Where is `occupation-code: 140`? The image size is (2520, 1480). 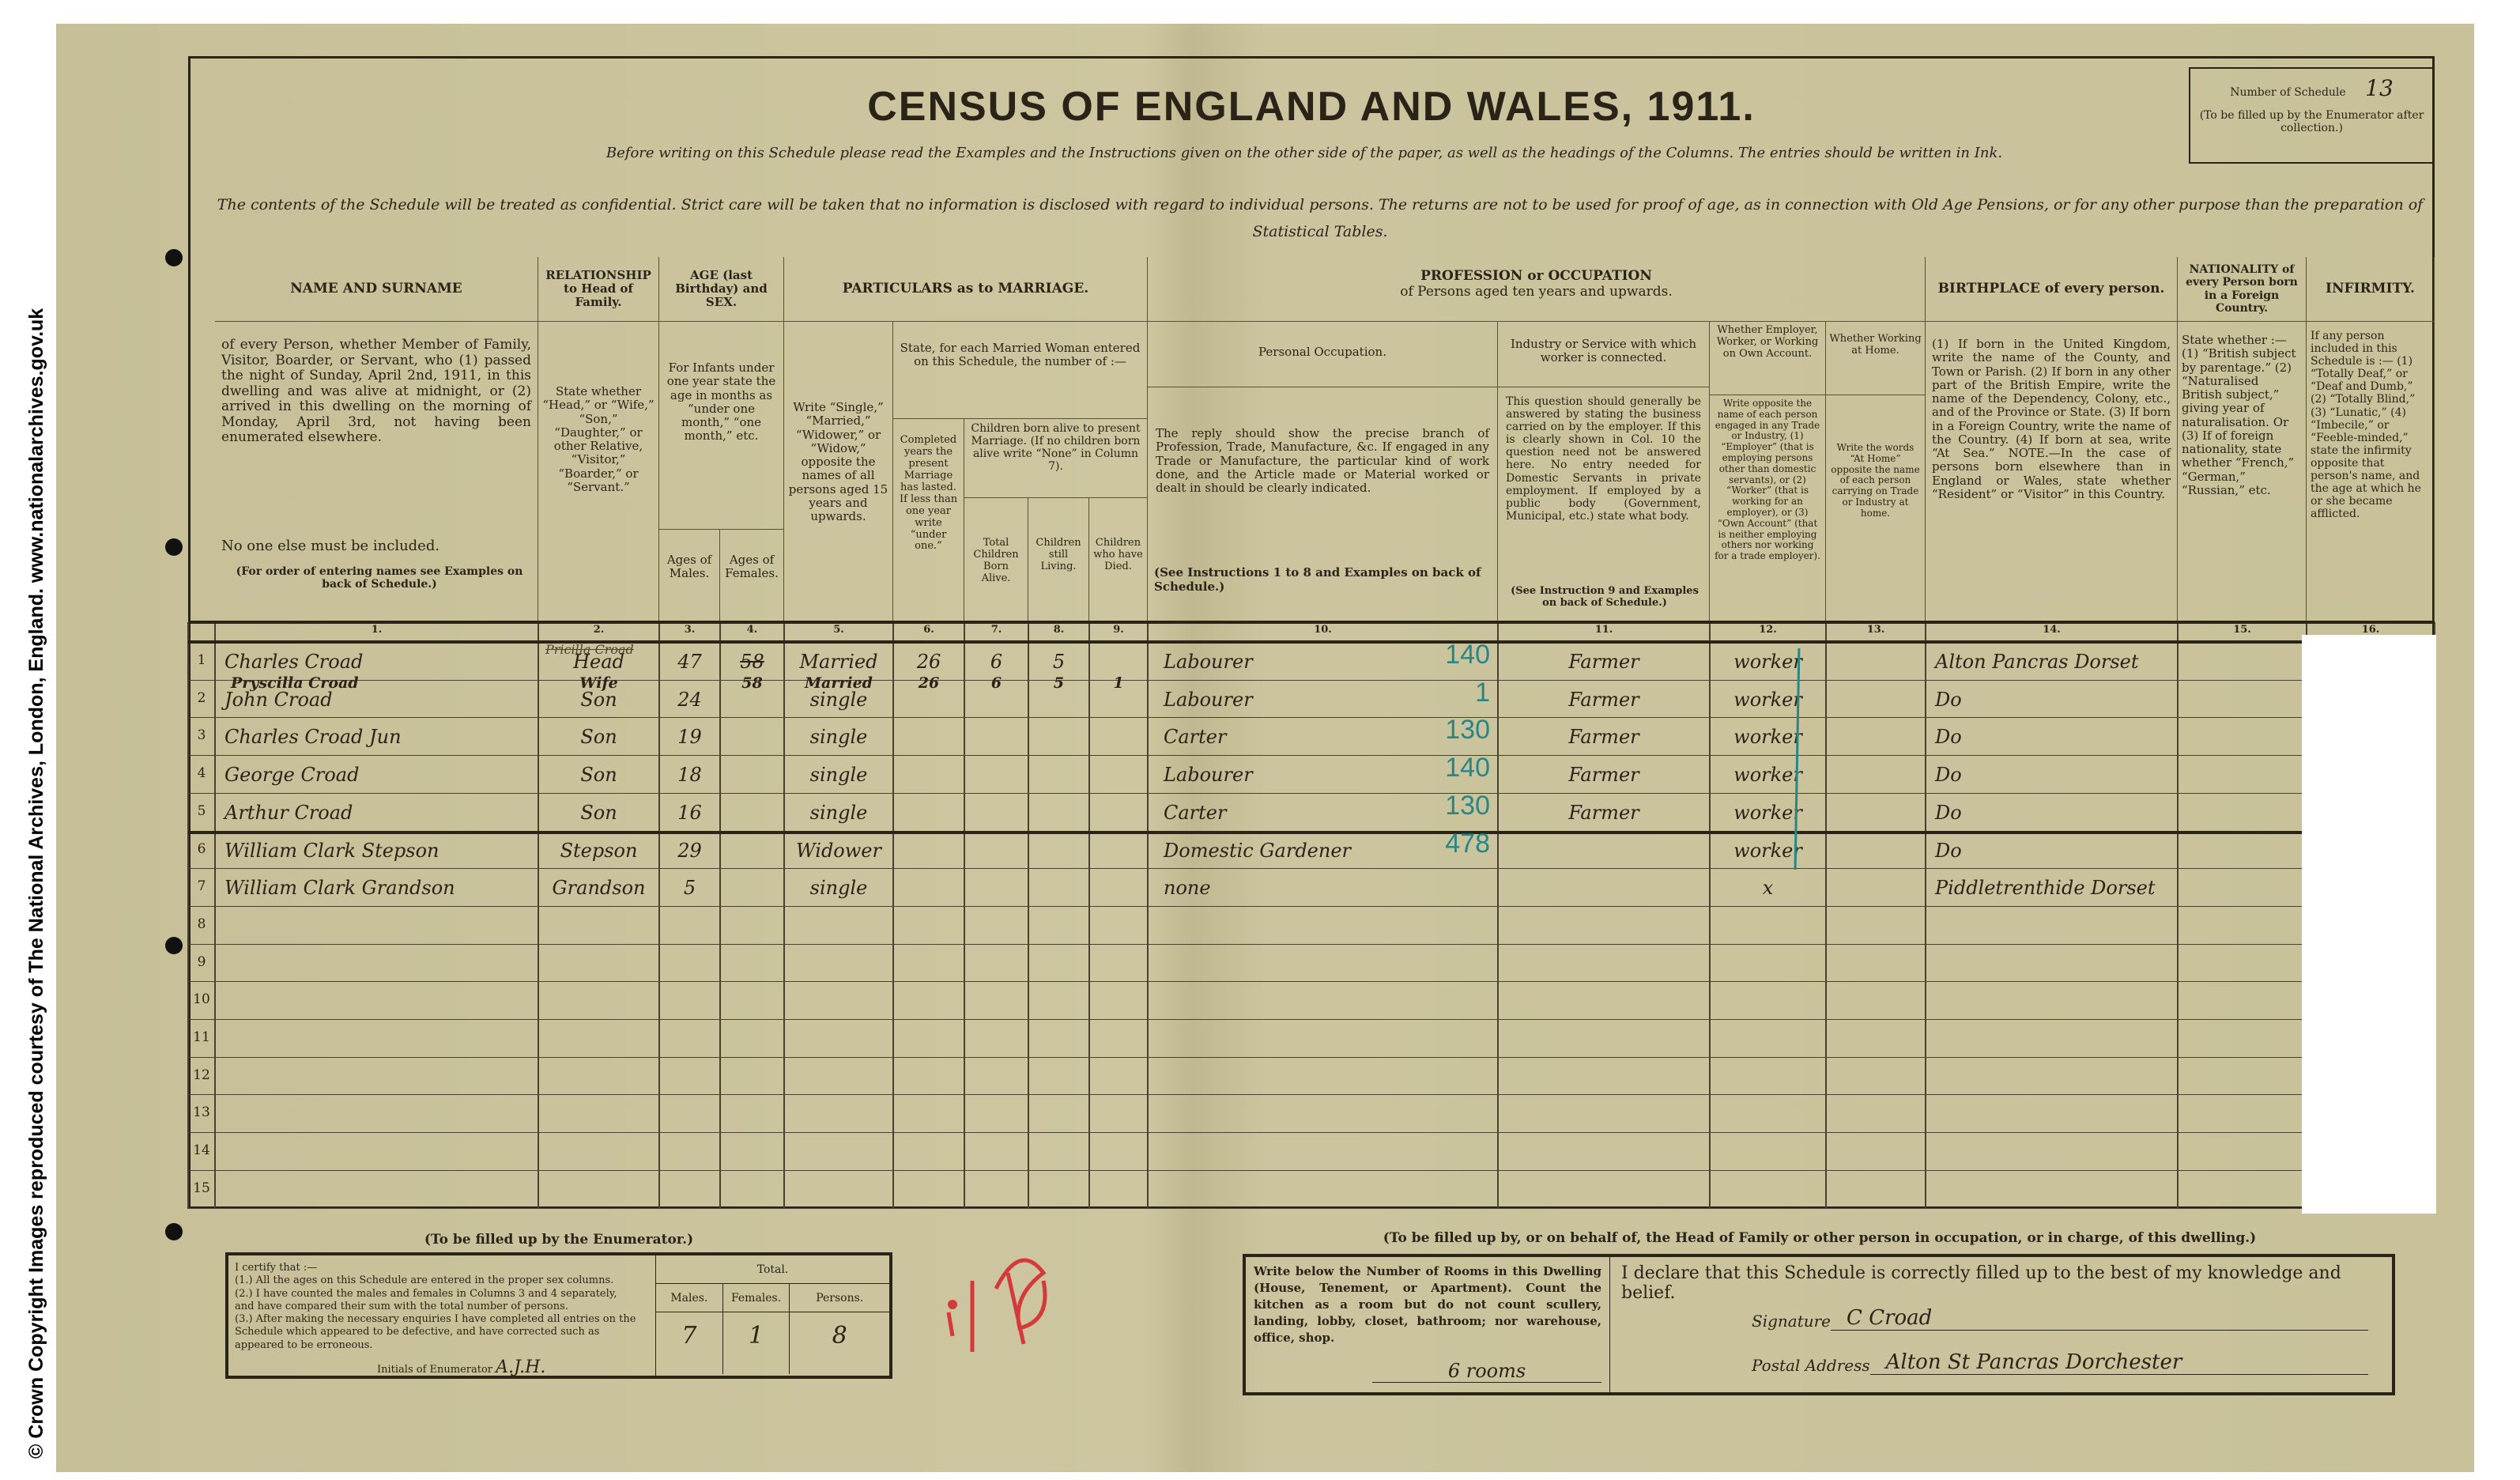
occupation-code: 140 is located at coordinates (1467, 655).